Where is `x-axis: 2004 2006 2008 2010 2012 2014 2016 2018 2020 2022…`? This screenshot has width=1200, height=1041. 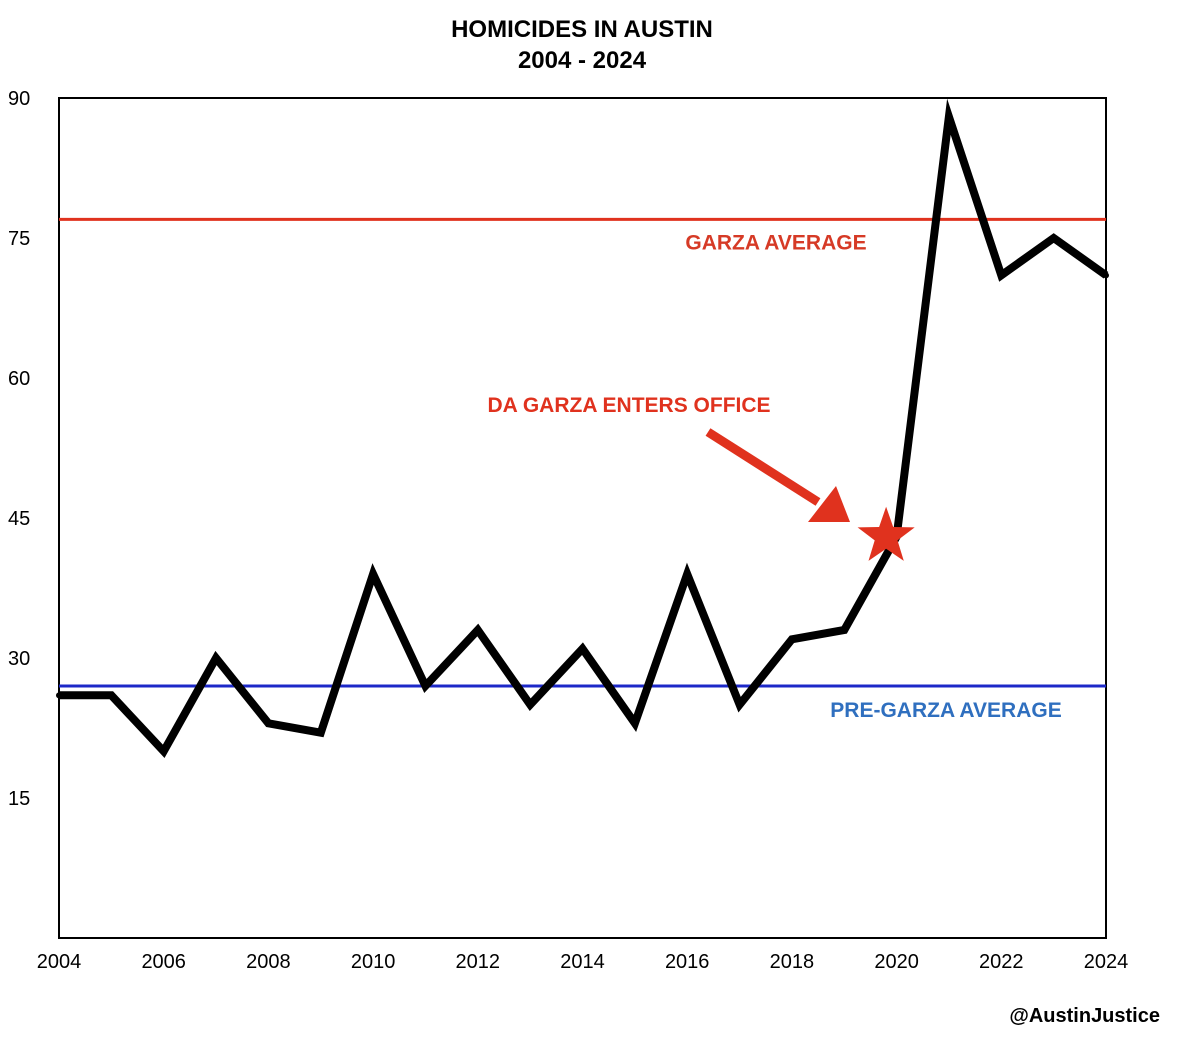
x-axis: 2004 2006 2008 2010 2012 2014 2016 2018 2020 2022… is located at coordinates (583, 962).